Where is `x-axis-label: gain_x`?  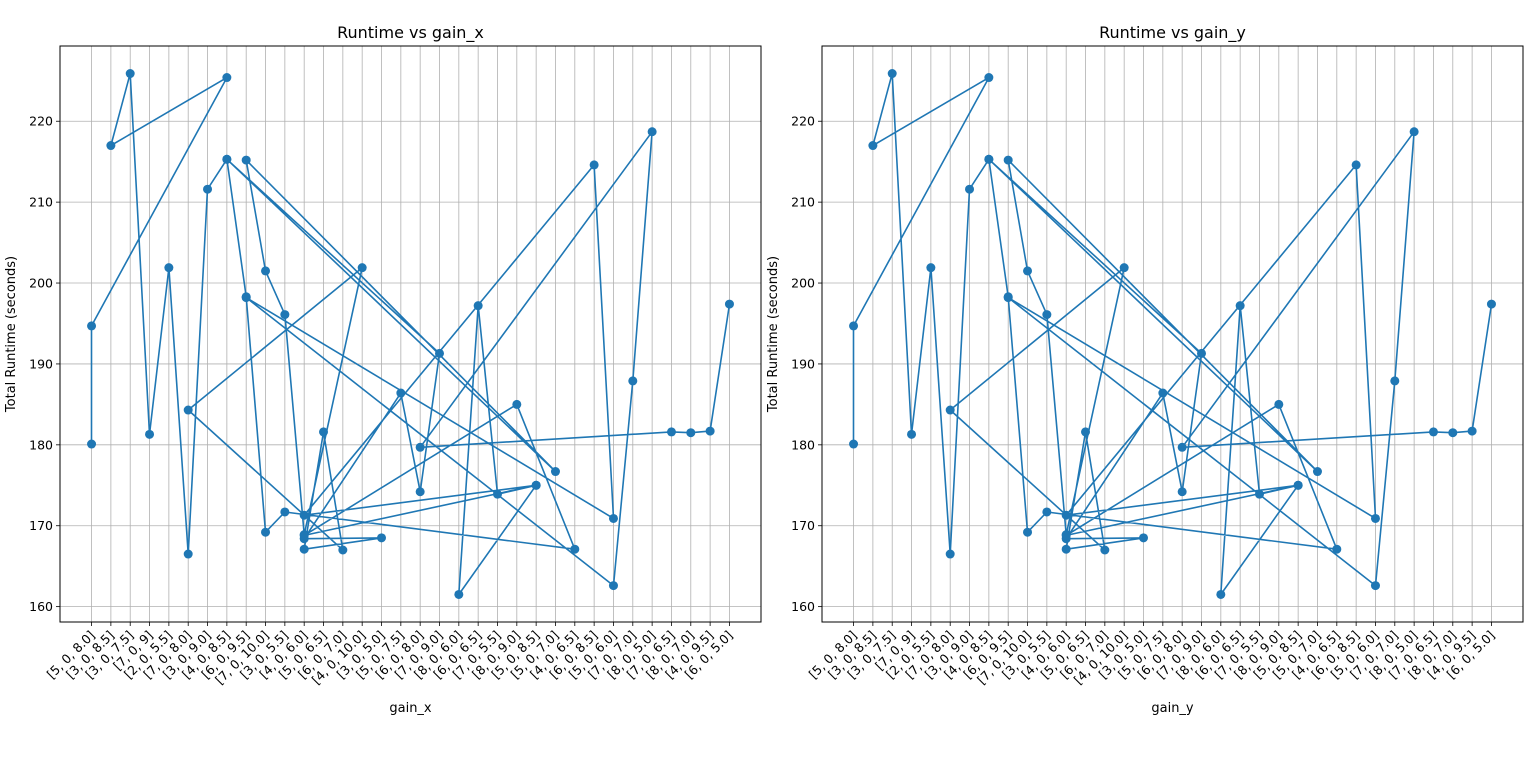
x-axis-label: gain_x is located at coordinates (410, 708).